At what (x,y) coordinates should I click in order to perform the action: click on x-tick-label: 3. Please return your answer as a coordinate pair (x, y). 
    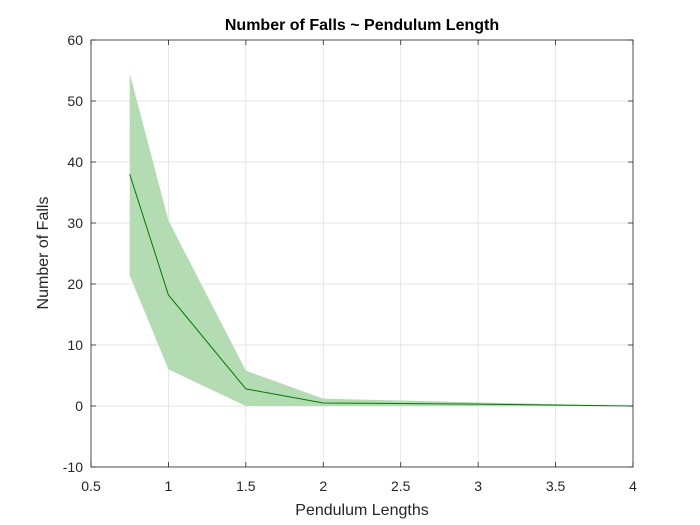
    Looking at the image, I should click on (478, 486).